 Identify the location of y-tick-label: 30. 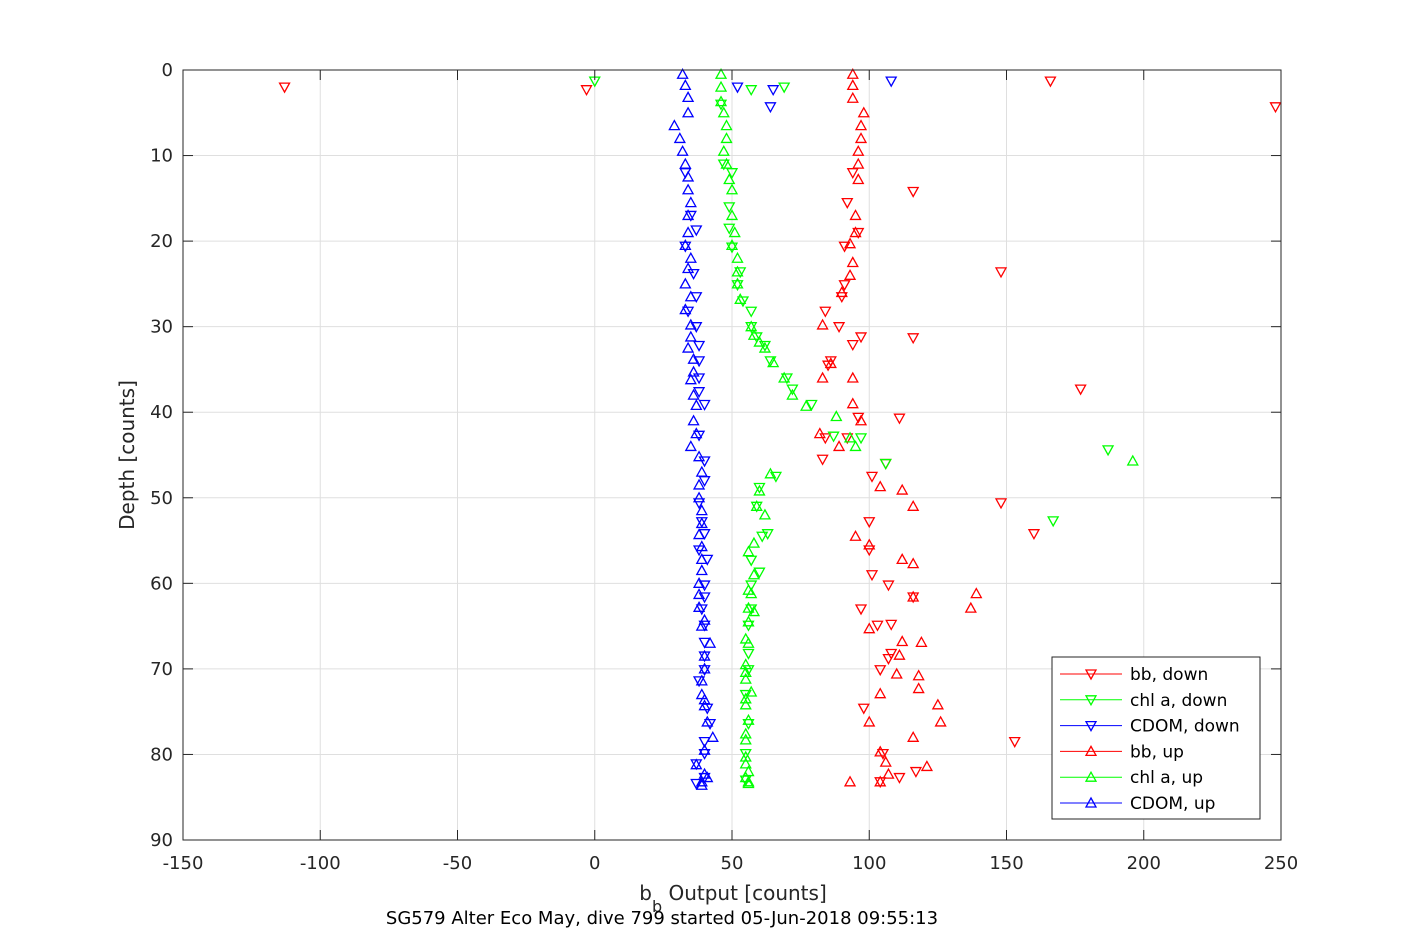
(161, 327).